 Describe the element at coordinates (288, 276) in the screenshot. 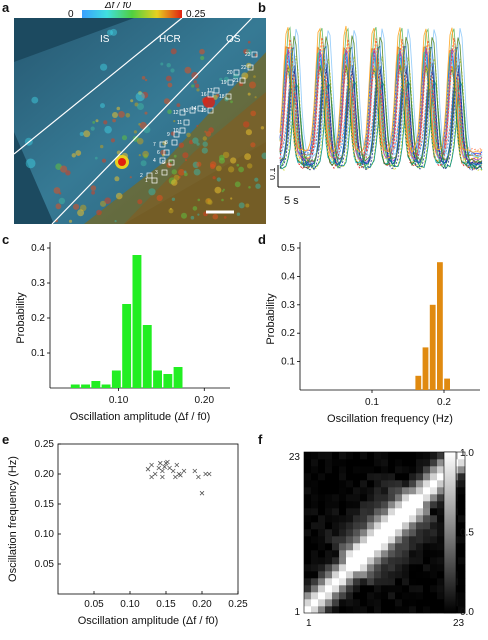

I see `y-tick-label: 0.4` at that location.